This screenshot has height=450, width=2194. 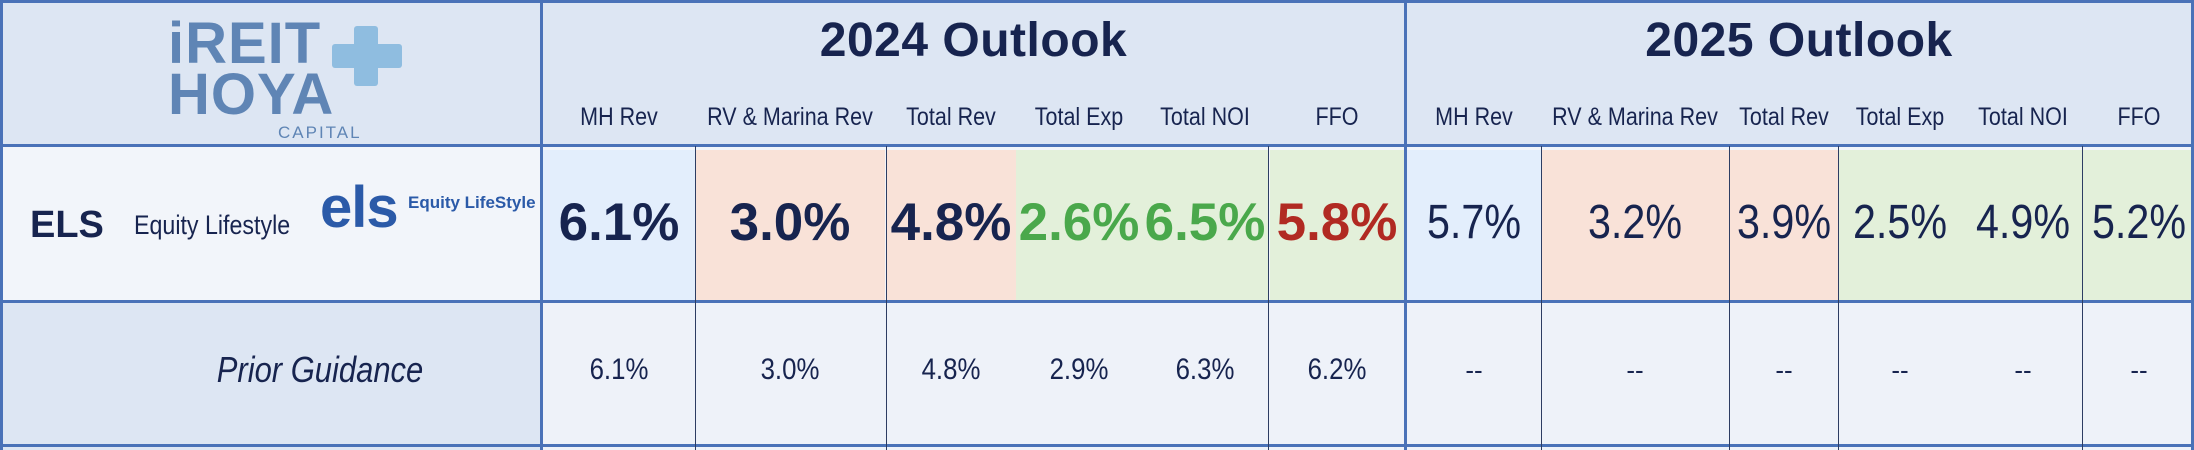 I want to click on els-company-logo: els Equity LifeStyle, so click(x=431, y=207).